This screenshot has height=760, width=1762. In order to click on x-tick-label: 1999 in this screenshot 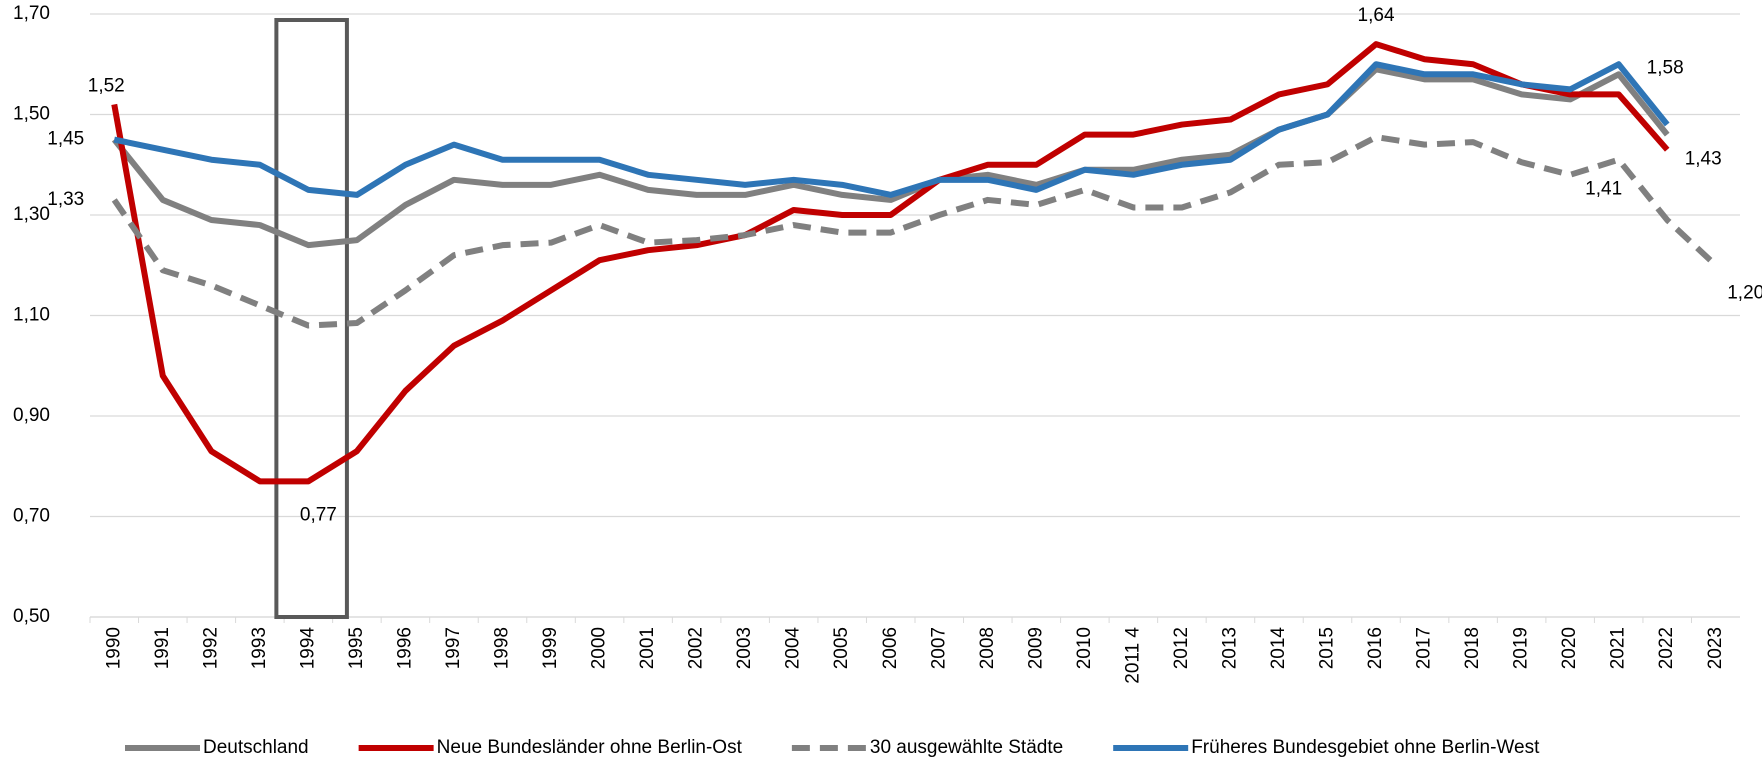, I will do `click(550, 648)`.